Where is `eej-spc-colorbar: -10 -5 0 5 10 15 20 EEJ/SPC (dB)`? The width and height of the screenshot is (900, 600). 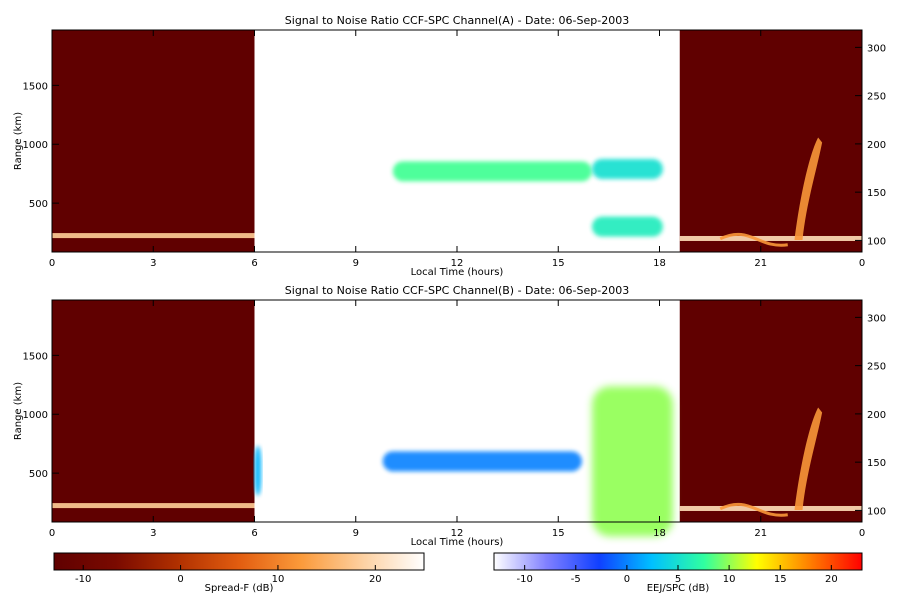
eej-spc-colorbar: -10 -5 0 5 10 15 20 EEJ/SPC (dB) is located at coordinates (678, 573).